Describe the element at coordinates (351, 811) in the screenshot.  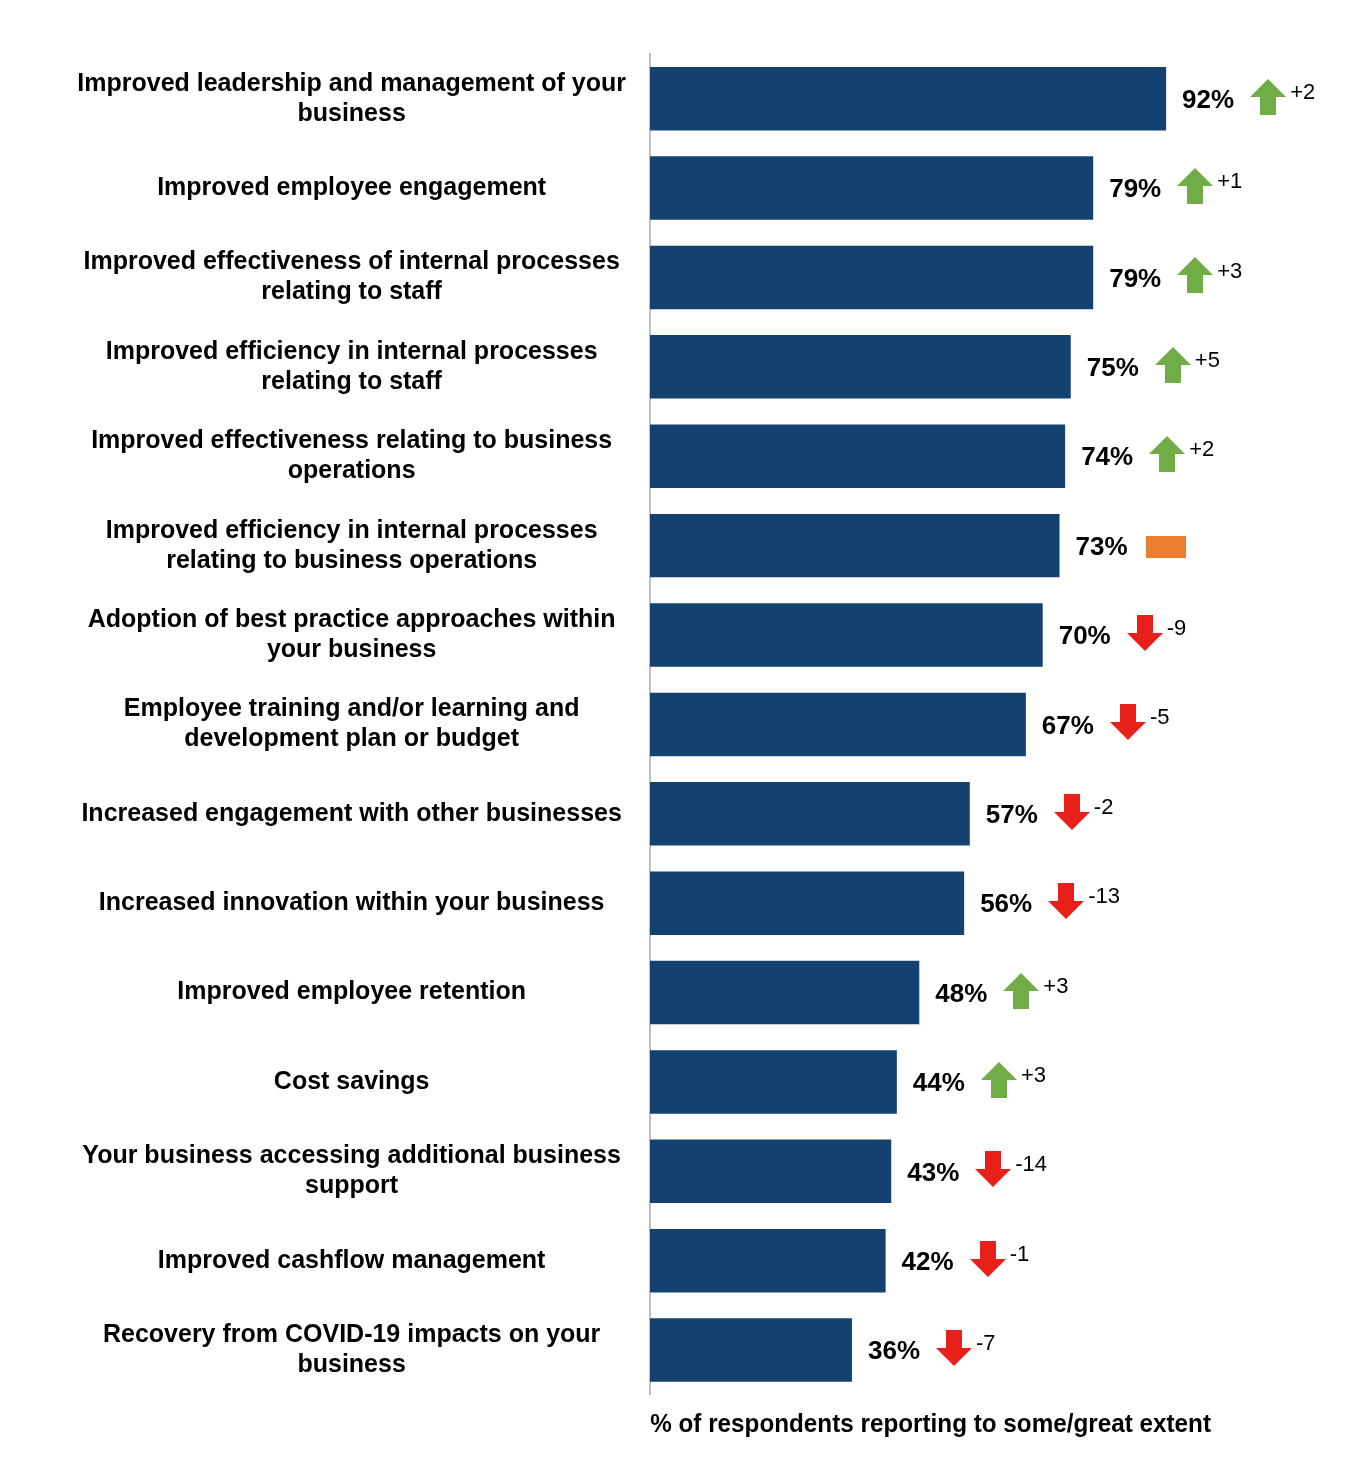
I see `y-tick-label: Increased engagement with other businesses` at that location.